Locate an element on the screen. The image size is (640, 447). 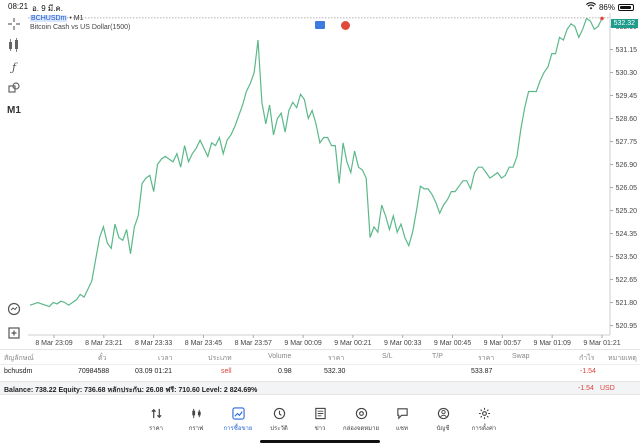
nav-chart: กราฟ is located at coordinates (196, 420).